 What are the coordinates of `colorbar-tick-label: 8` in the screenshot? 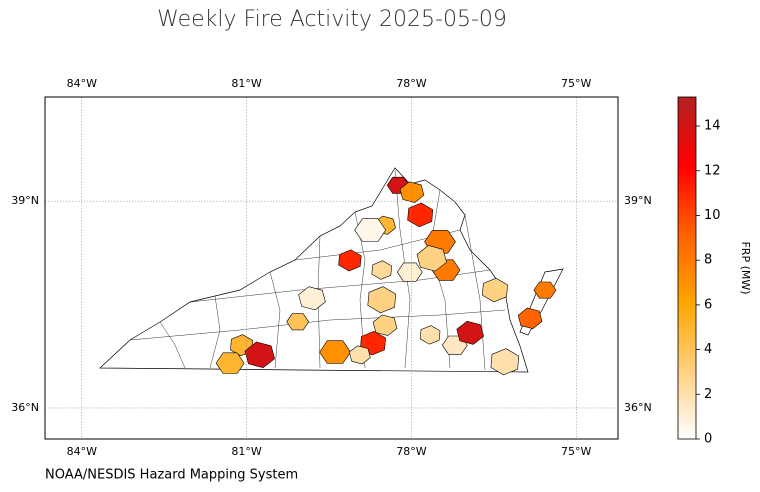 It's located at (708, 260).